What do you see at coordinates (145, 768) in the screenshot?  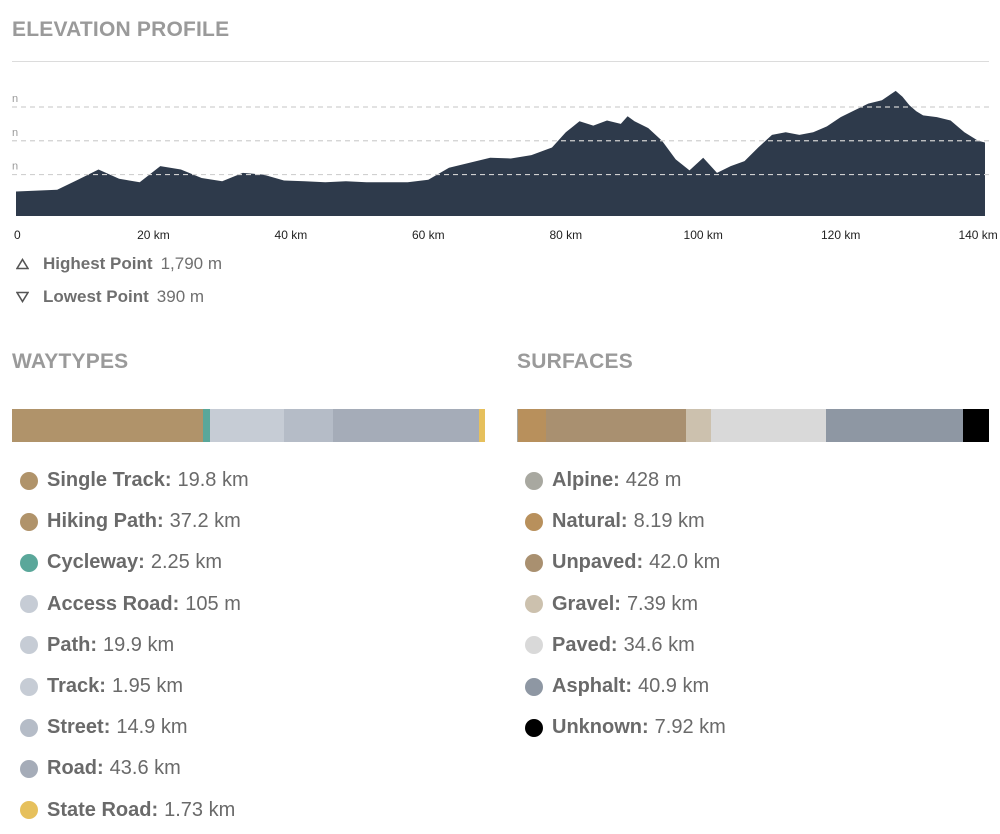 I see `waytype-legend-value: 43.6 km` at bounding box center [145, 768].